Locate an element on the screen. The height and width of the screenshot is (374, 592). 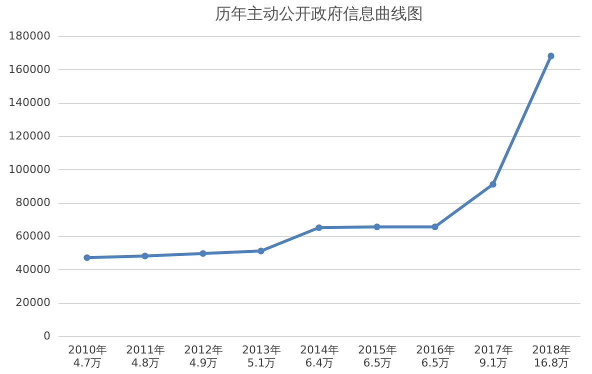
y-tick-label: 0 is located at coordinates (47, 336).